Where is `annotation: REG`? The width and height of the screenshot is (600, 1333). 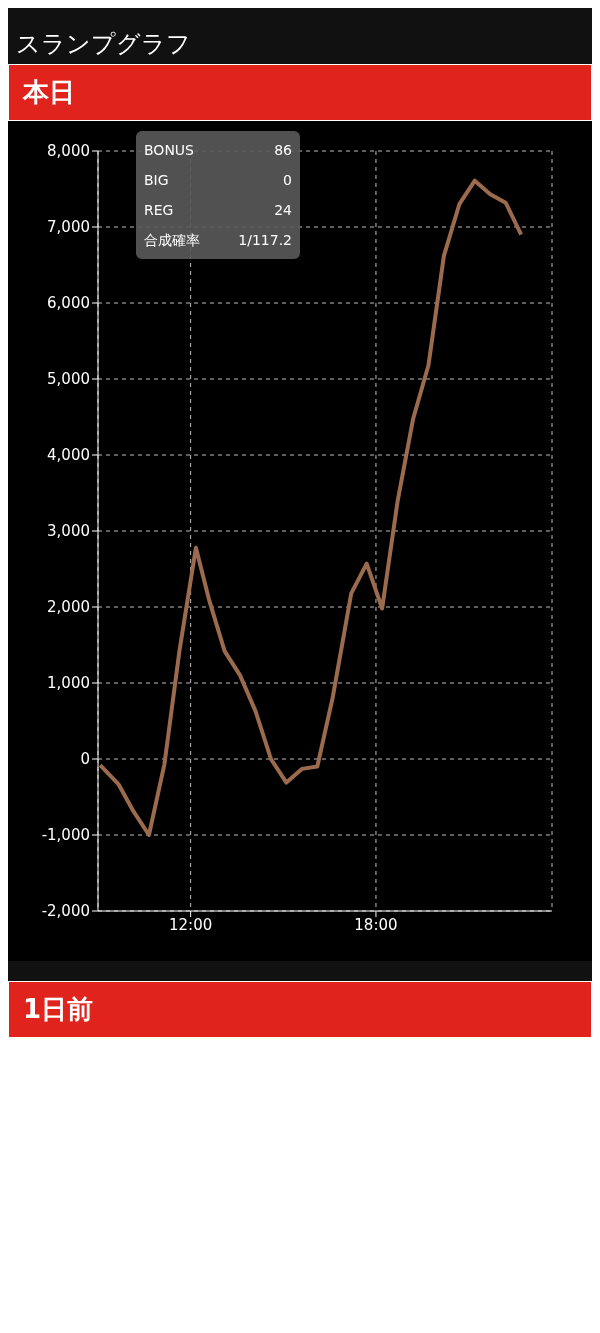 annotation: REG is located at coordinates (159, 210).